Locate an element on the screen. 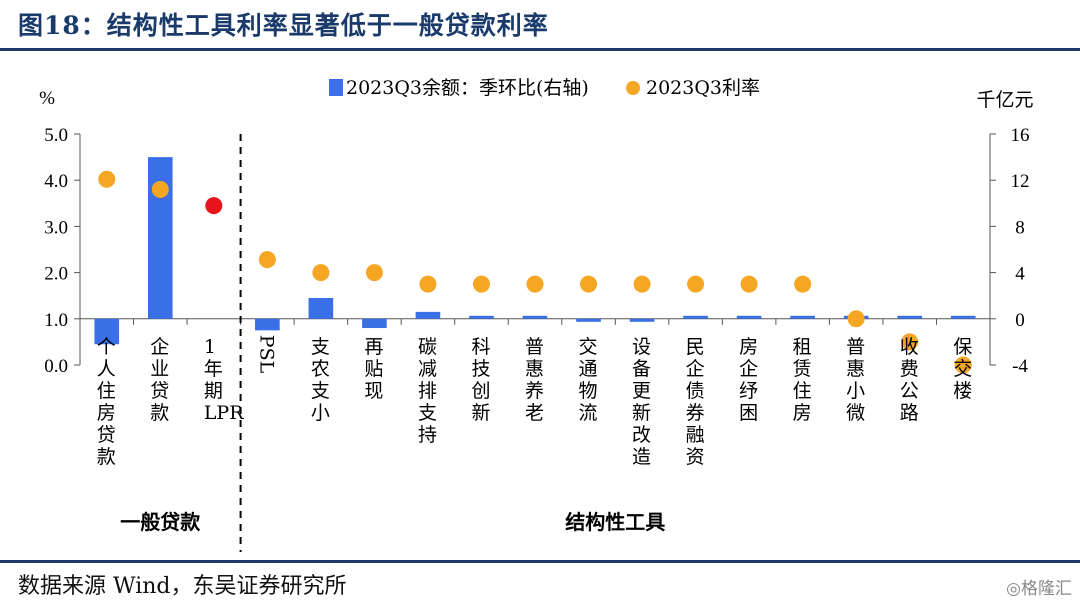 This screenshot has height=605, width=1080. rate-point-PSL is located at coordinates (267, 260).